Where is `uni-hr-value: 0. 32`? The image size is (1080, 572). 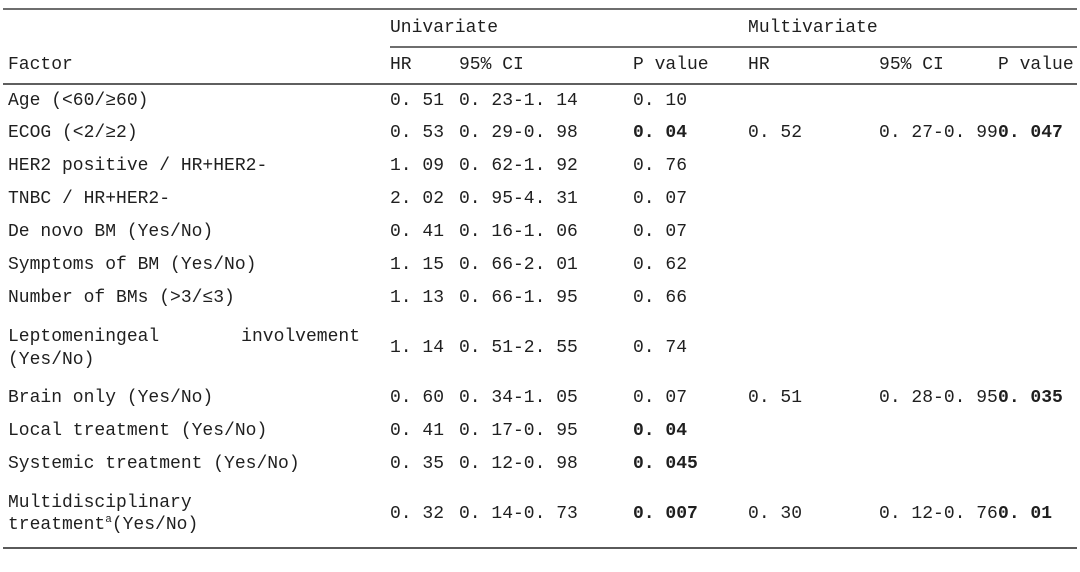 uni-hr-value: 0. 32 is located at coordinates (417, 513).